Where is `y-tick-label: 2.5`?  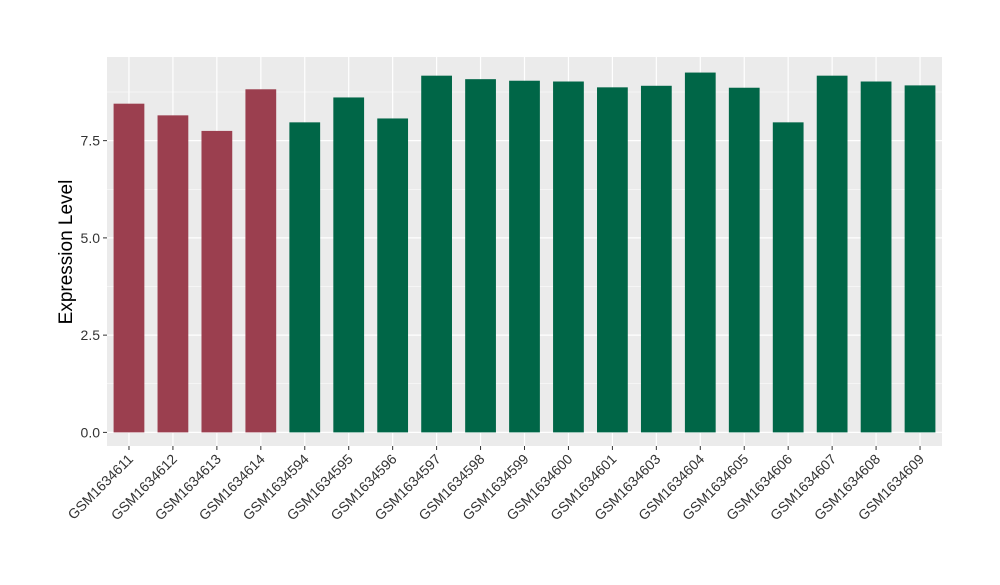 y-tick-label: 2.5 is located at coordinates (91, 335).